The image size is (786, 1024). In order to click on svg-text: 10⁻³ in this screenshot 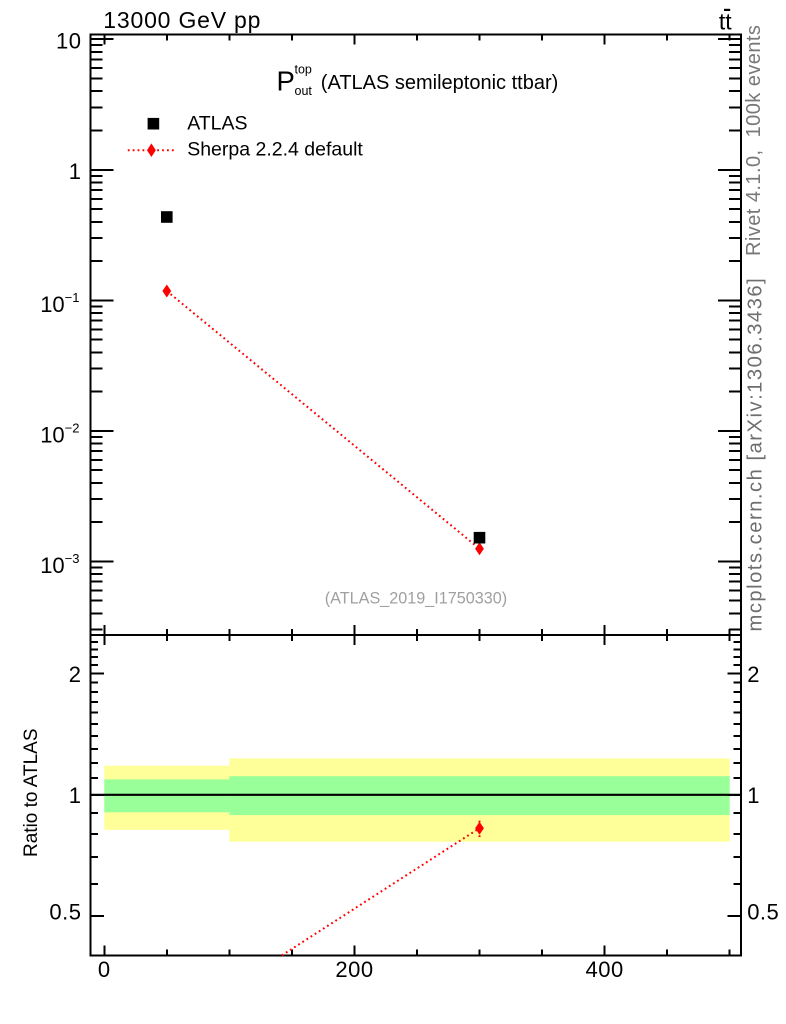, I will do `click(59, 564)`.